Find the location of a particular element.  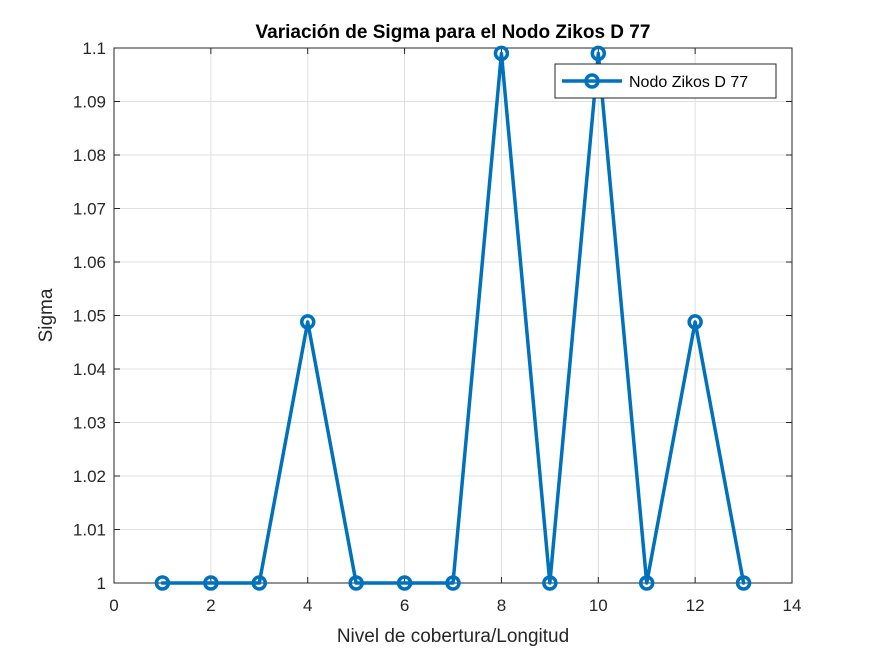

x-tick-label: 4 is located at coordinates (307, 605).